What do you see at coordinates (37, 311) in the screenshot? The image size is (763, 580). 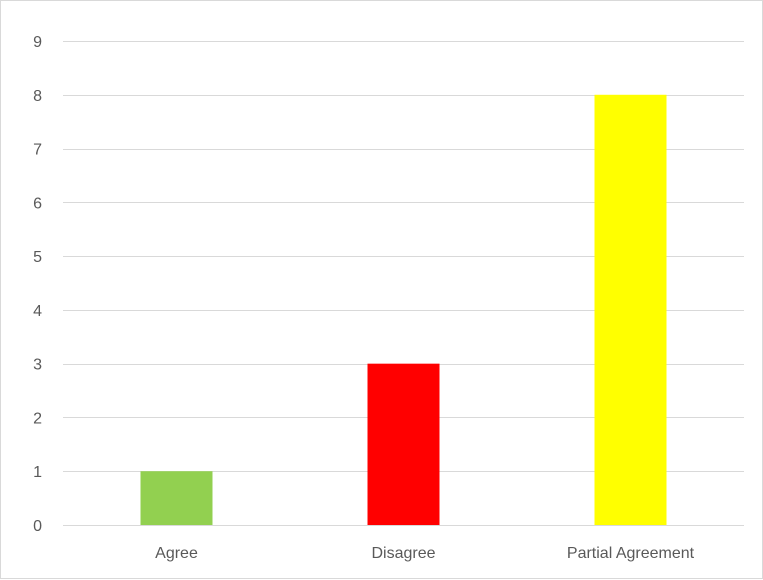 I see `y-tick-label: 4` at bounding box center [37, 311].